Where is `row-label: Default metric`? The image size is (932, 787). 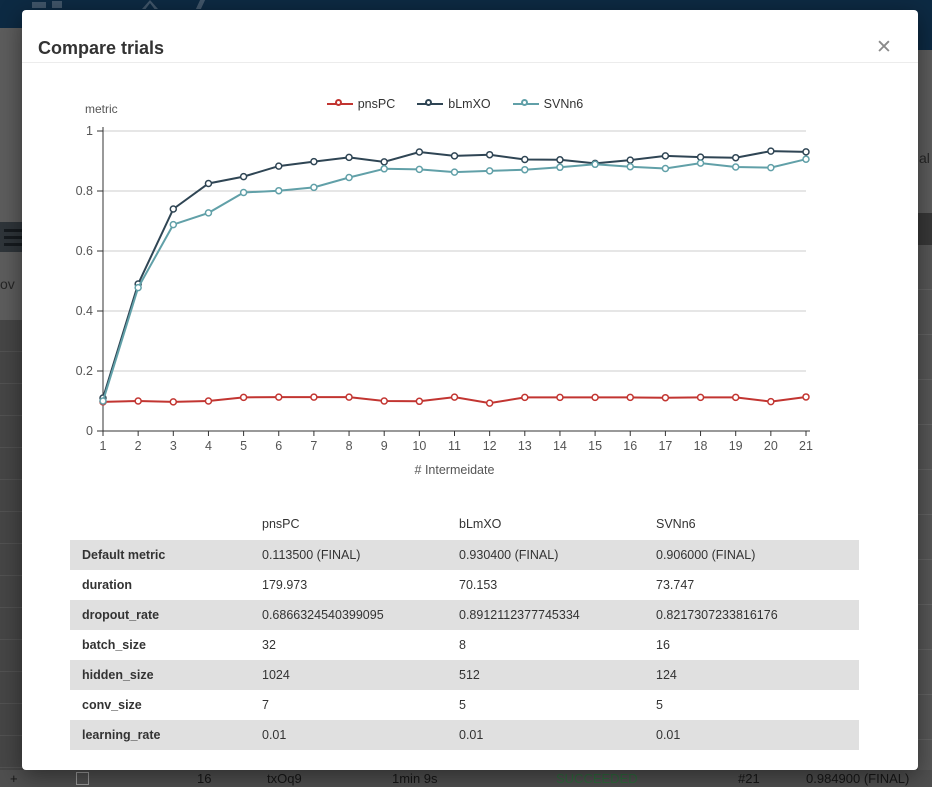 row-label: Default metric is located at coordinates (124, 555).